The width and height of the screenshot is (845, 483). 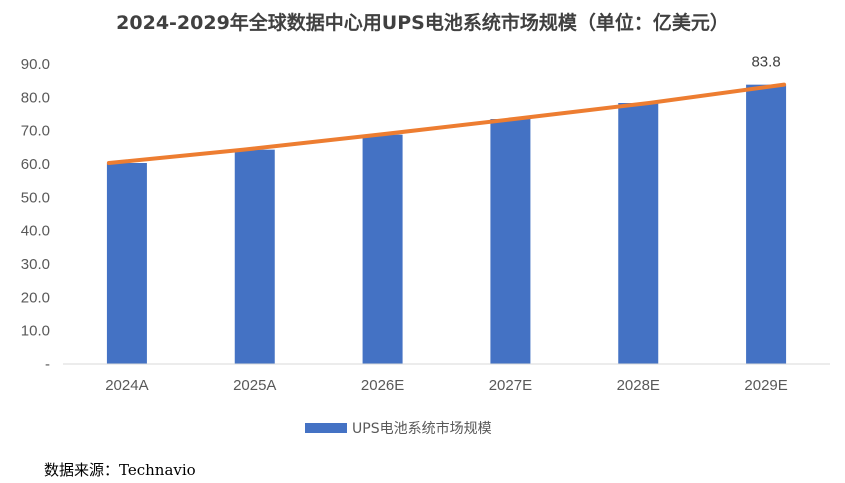 I want to click on y-tick-label: 30.0, so click(x=35, y=264).